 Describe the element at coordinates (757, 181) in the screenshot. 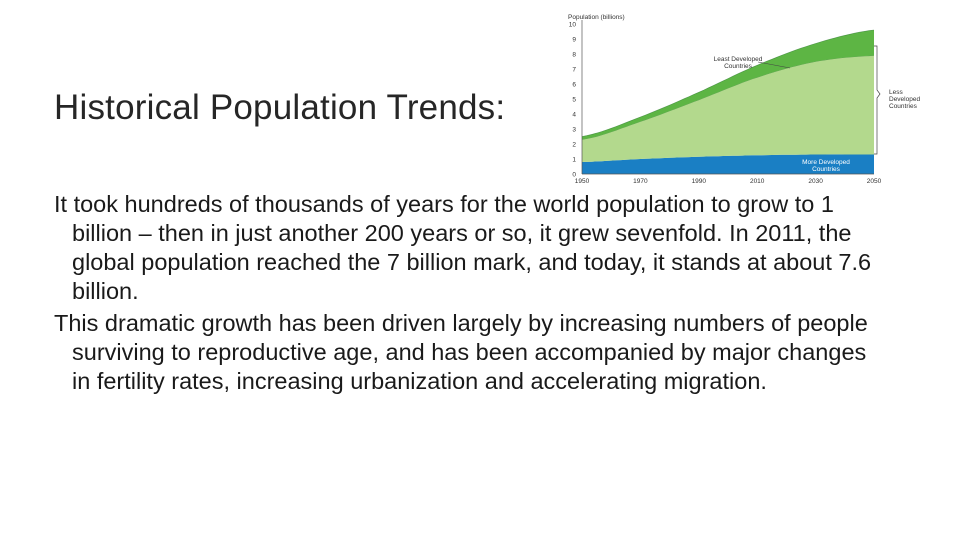

I see `x-tick-label: 2010` at that location.